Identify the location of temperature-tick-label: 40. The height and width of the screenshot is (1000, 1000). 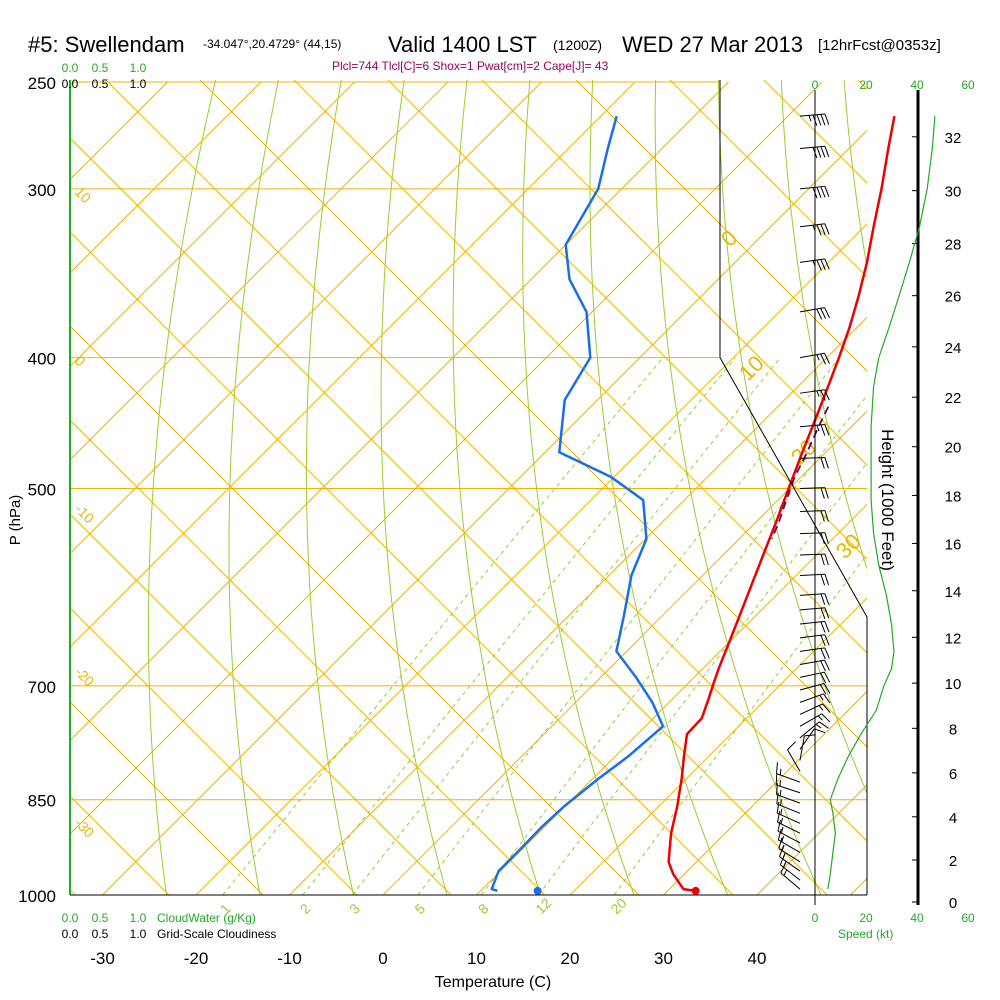
(757, 958).